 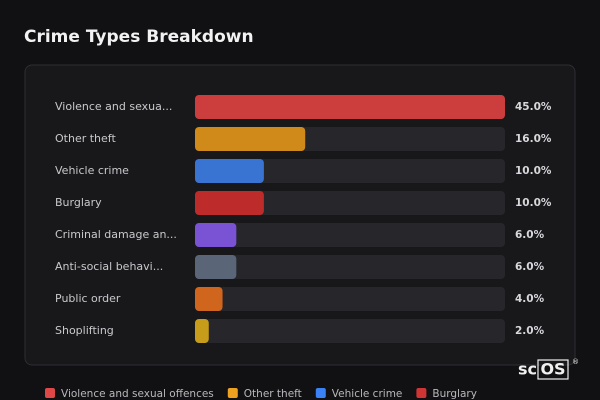 I want to click on legend-label: Violence and sexual offences, so click(x=137, y=394).